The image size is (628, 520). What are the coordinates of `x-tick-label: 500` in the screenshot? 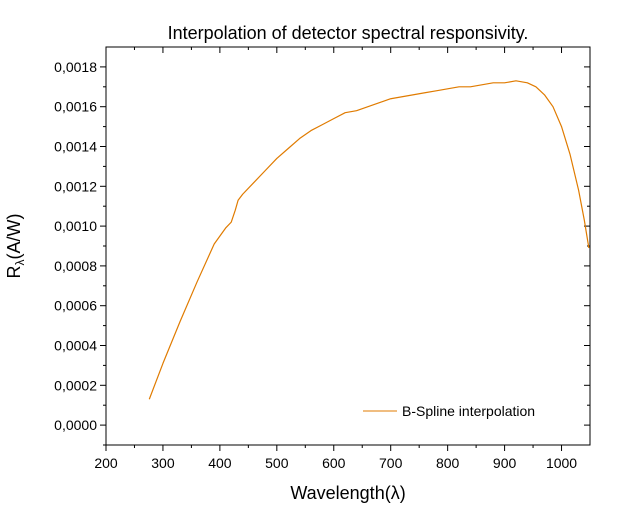 It's located at (277, 463).